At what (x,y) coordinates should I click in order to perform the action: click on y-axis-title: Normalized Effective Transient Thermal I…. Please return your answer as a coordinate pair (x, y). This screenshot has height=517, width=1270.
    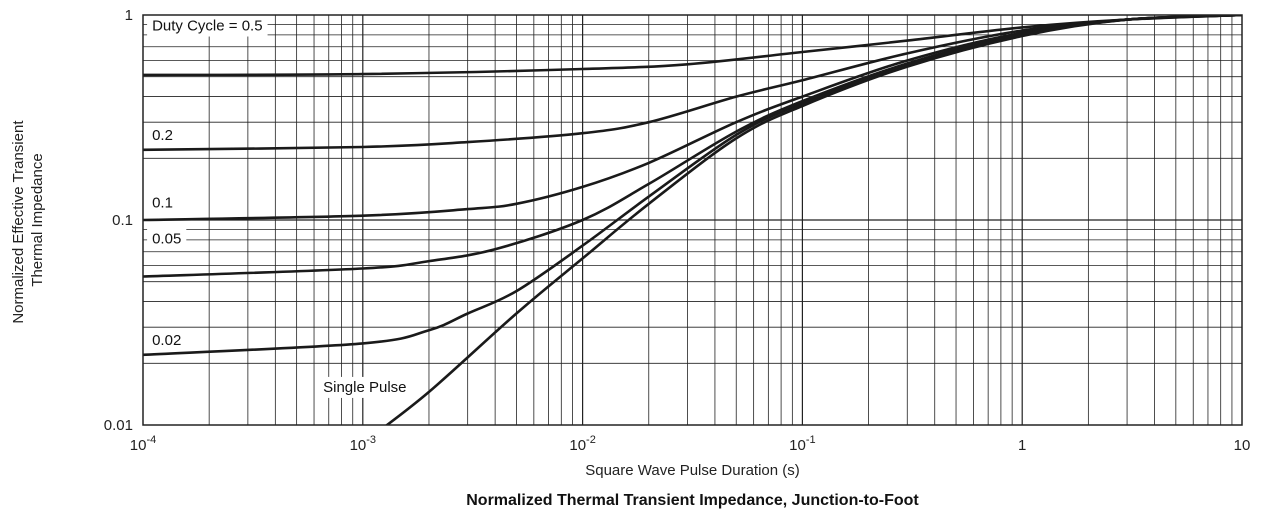
    Looking at the image, I should click on (28, 219).